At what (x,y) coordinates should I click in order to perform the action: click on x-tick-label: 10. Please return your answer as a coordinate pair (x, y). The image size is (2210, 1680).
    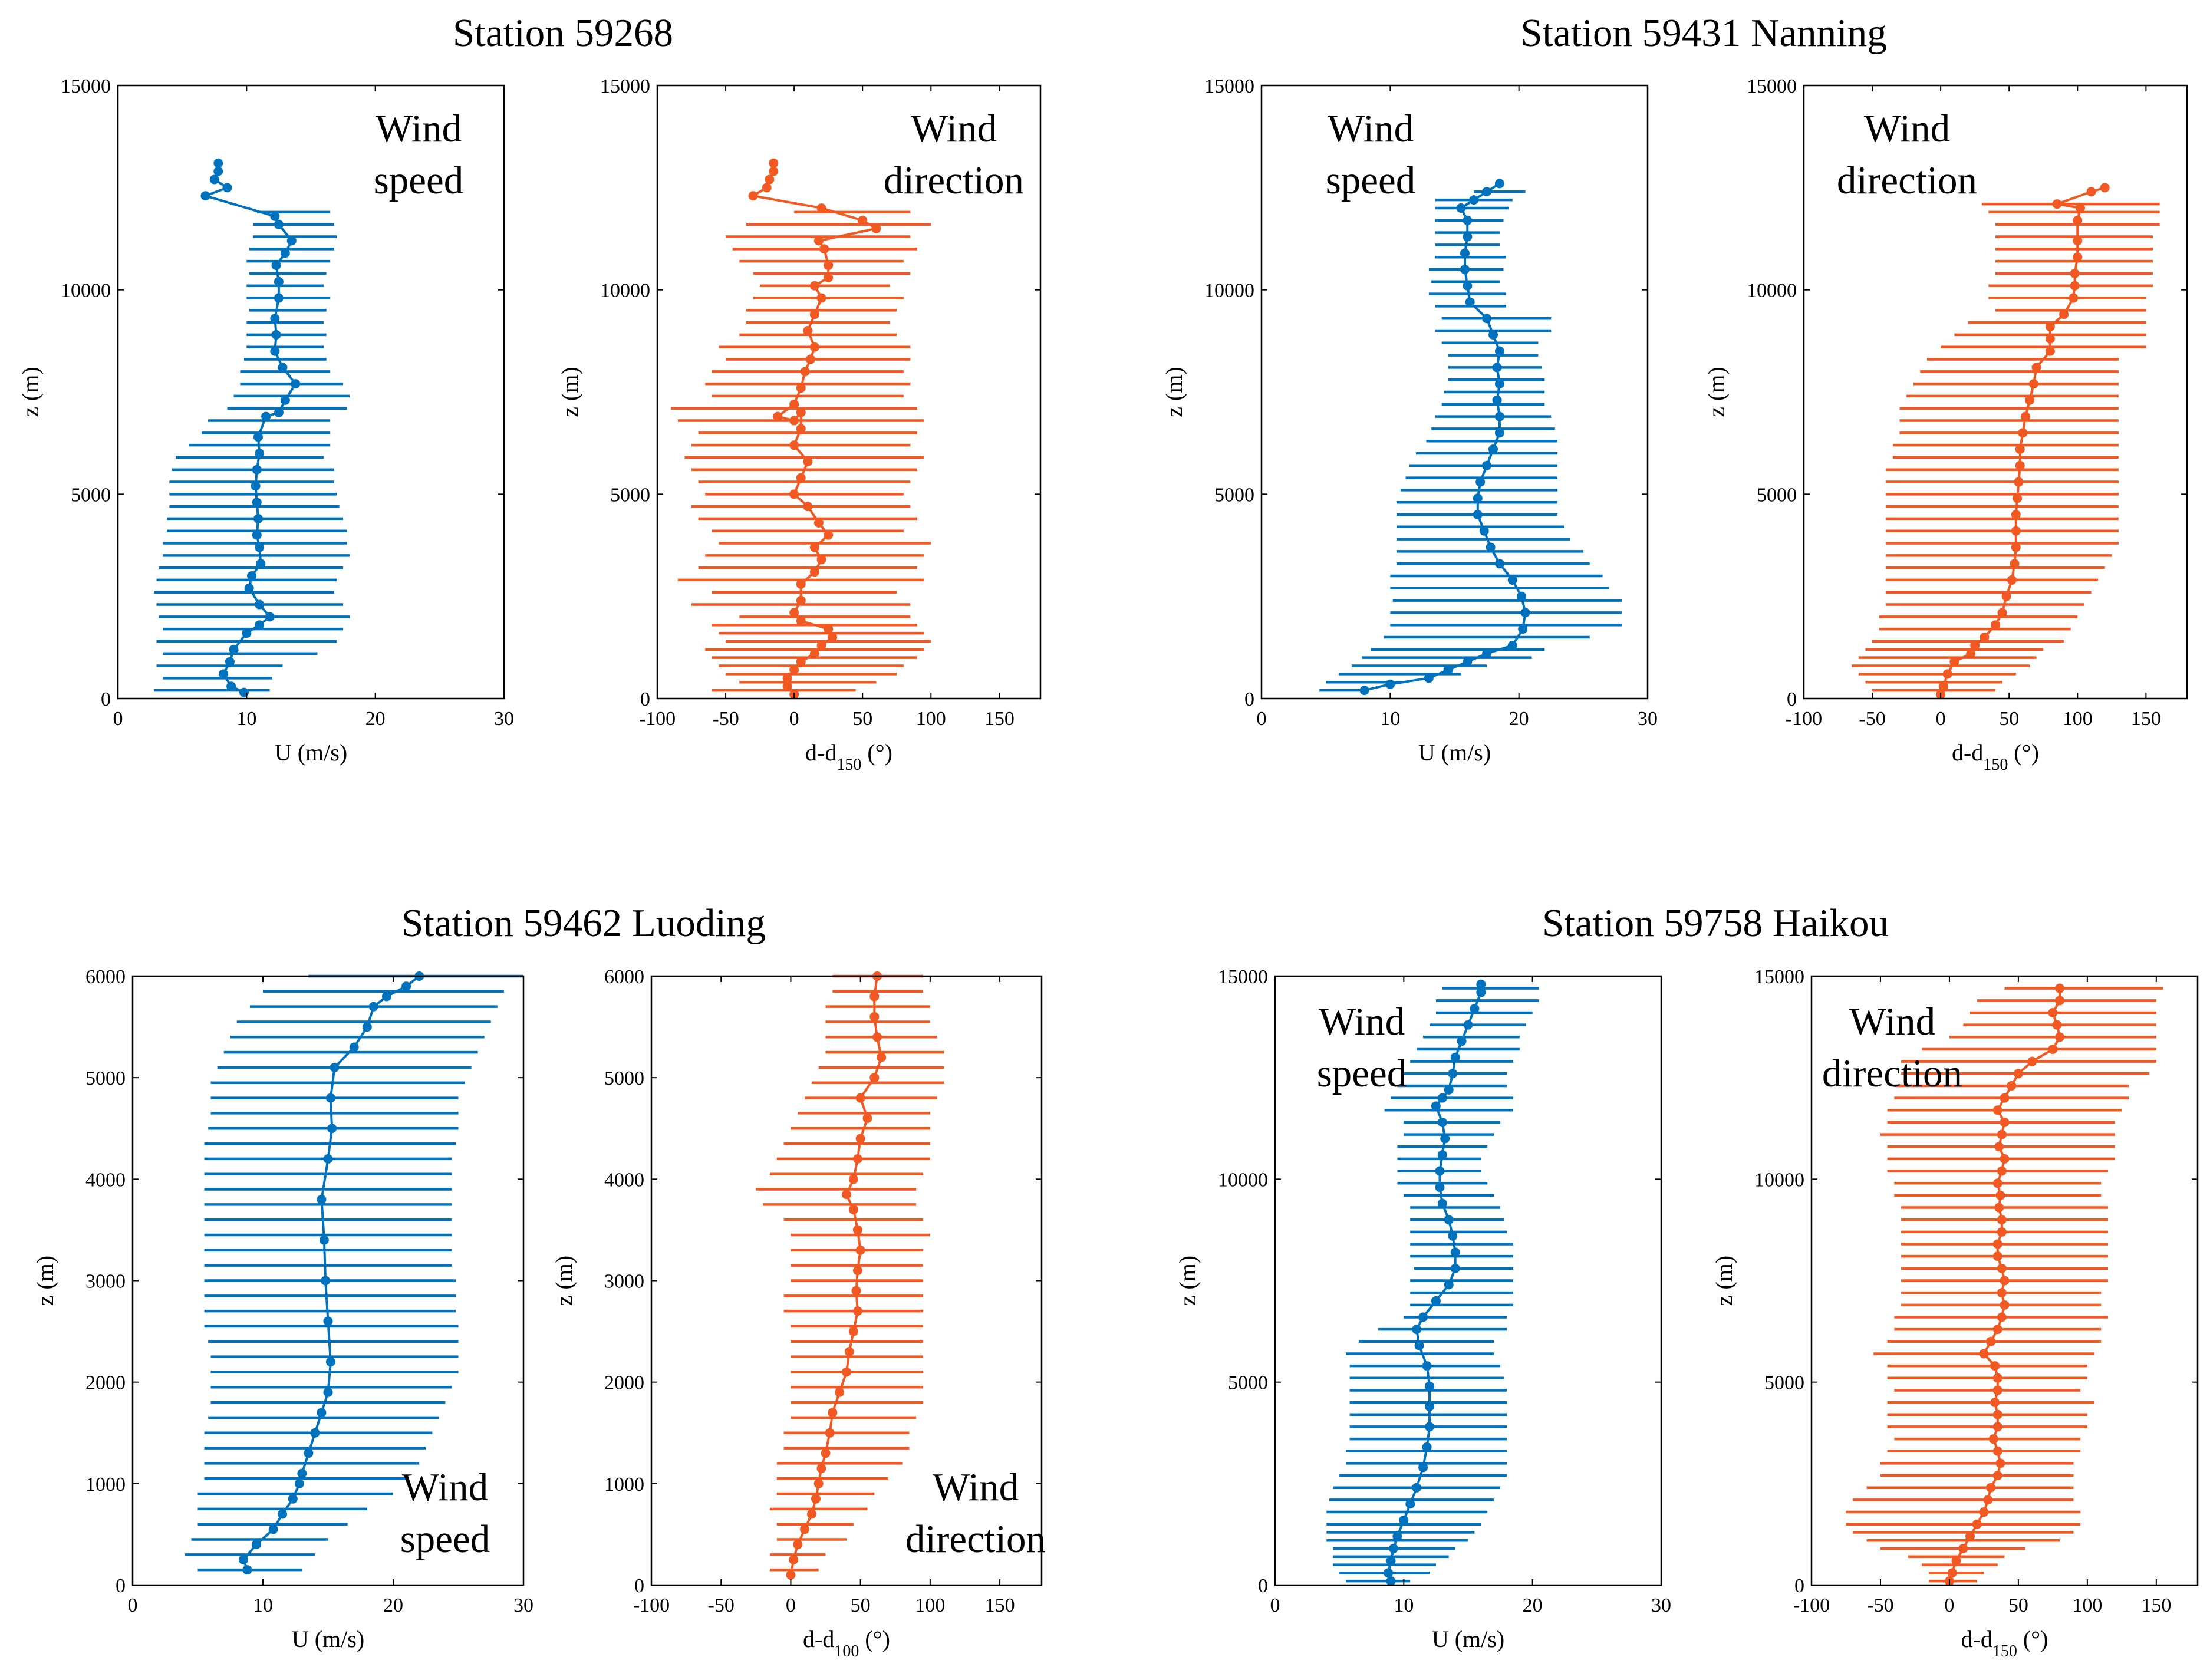
    Looking at the image, I should click on (1404, 1605).